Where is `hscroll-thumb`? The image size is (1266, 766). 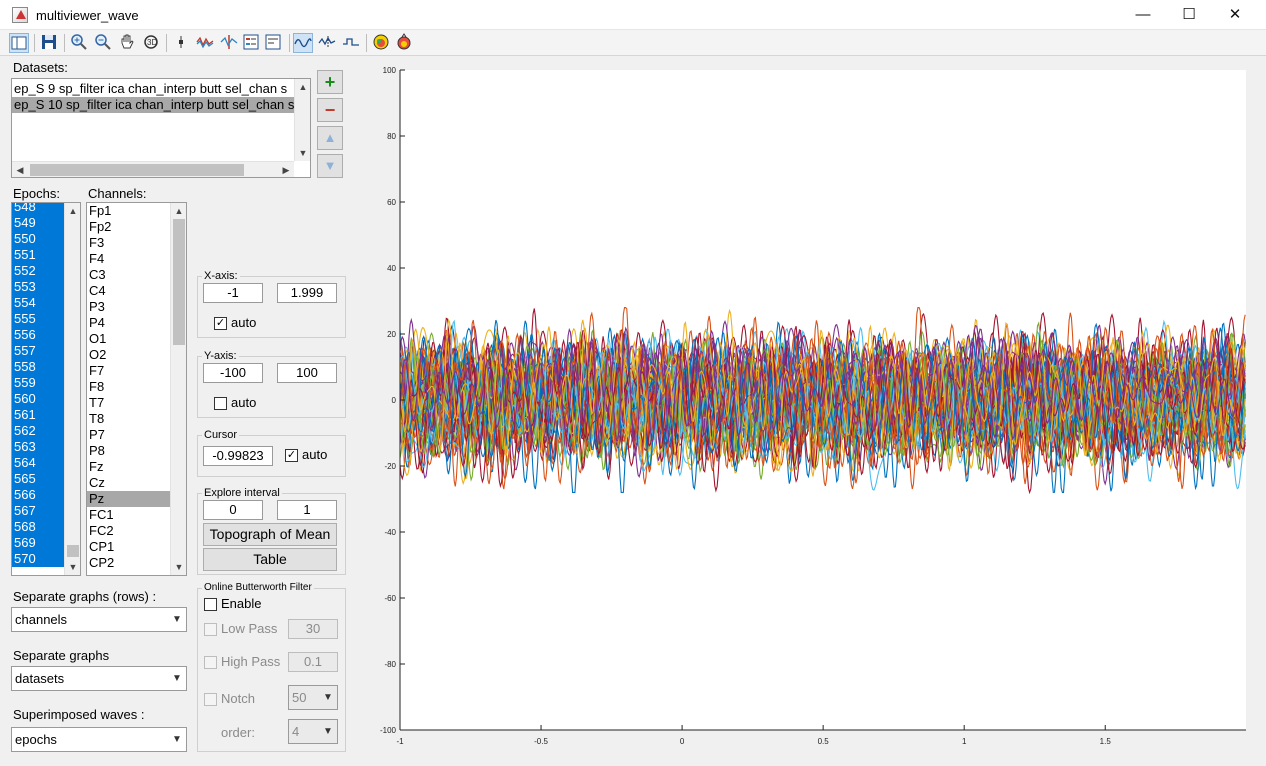 hscroll-thumb is located at coordinates (137, 170).